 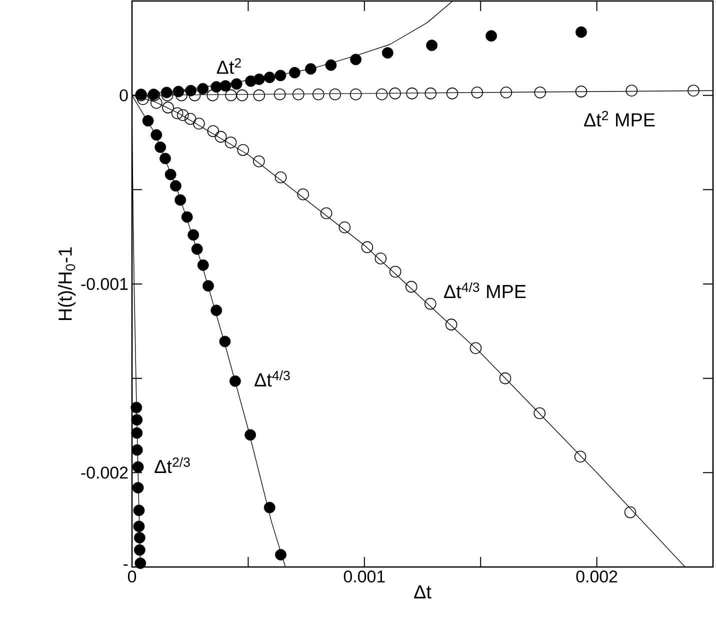 I want to click on y-tick-label: -, so click(x=126, y=565).